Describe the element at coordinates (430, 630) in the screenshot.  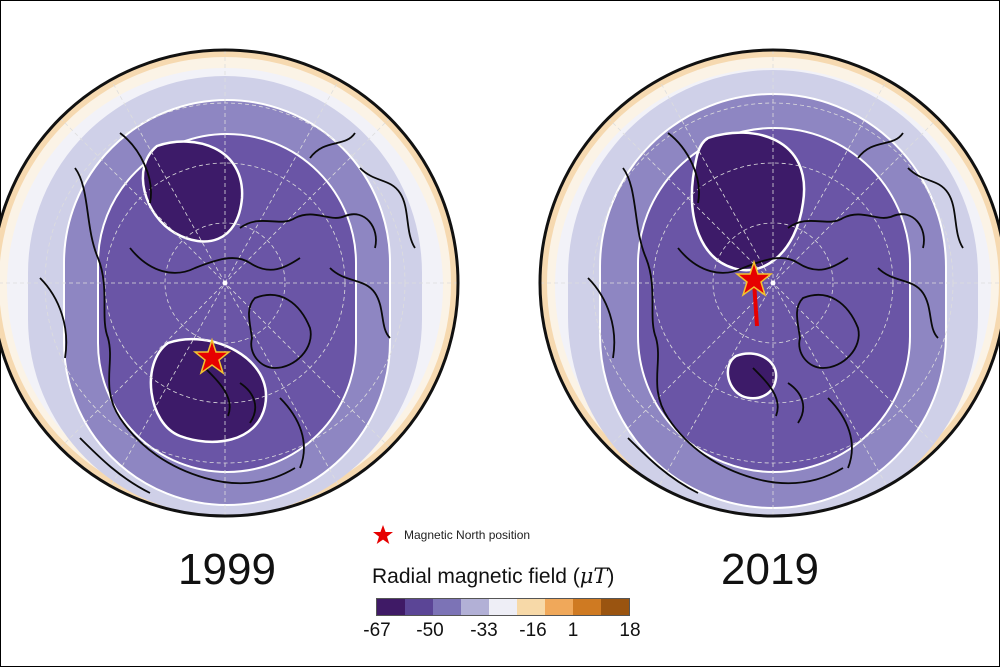
I see `colorbar-tick-label: -50` at that location.